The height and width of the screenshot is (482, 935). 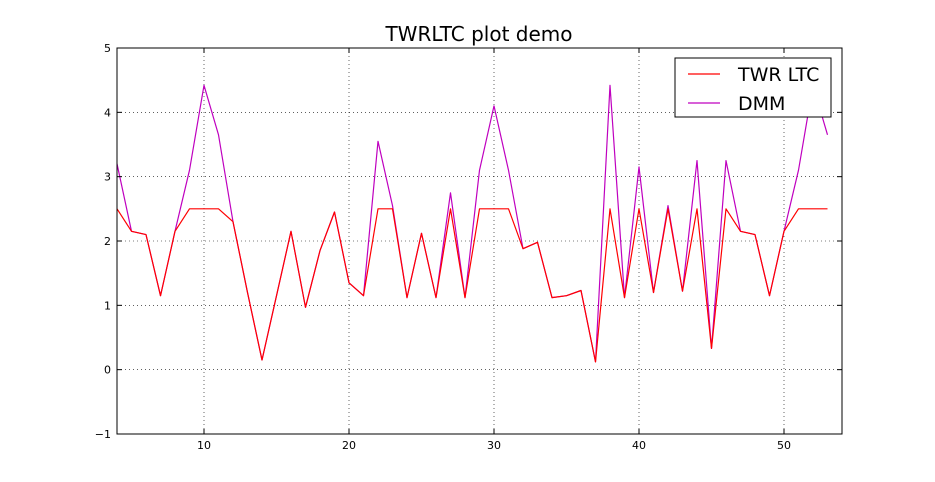 What do you see at coordinates (778, 75) in the screenshot?
I see `legend-label-twr-ltc: TWR LTC` at bounding box center [778, 75].